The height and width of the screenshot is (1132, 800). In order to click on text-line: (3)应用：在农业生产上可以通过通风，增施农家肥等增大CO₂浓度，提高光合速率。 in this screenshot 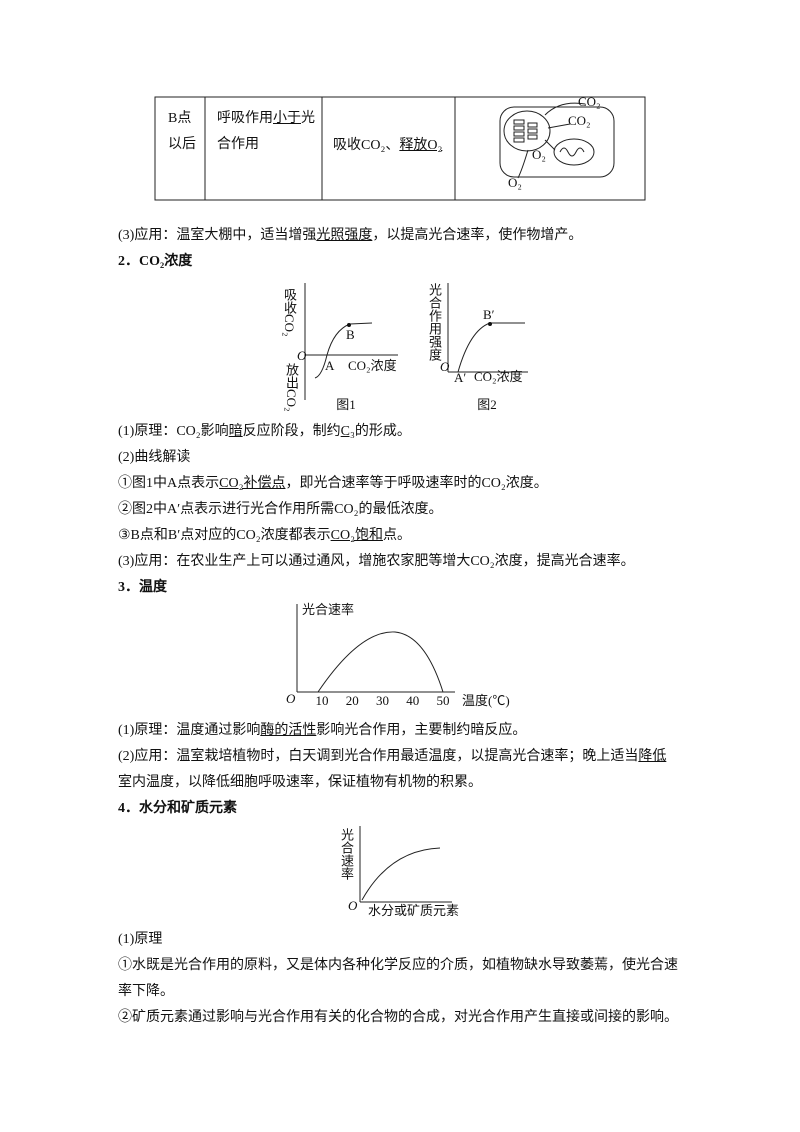, I will do `click(408, 562)`.